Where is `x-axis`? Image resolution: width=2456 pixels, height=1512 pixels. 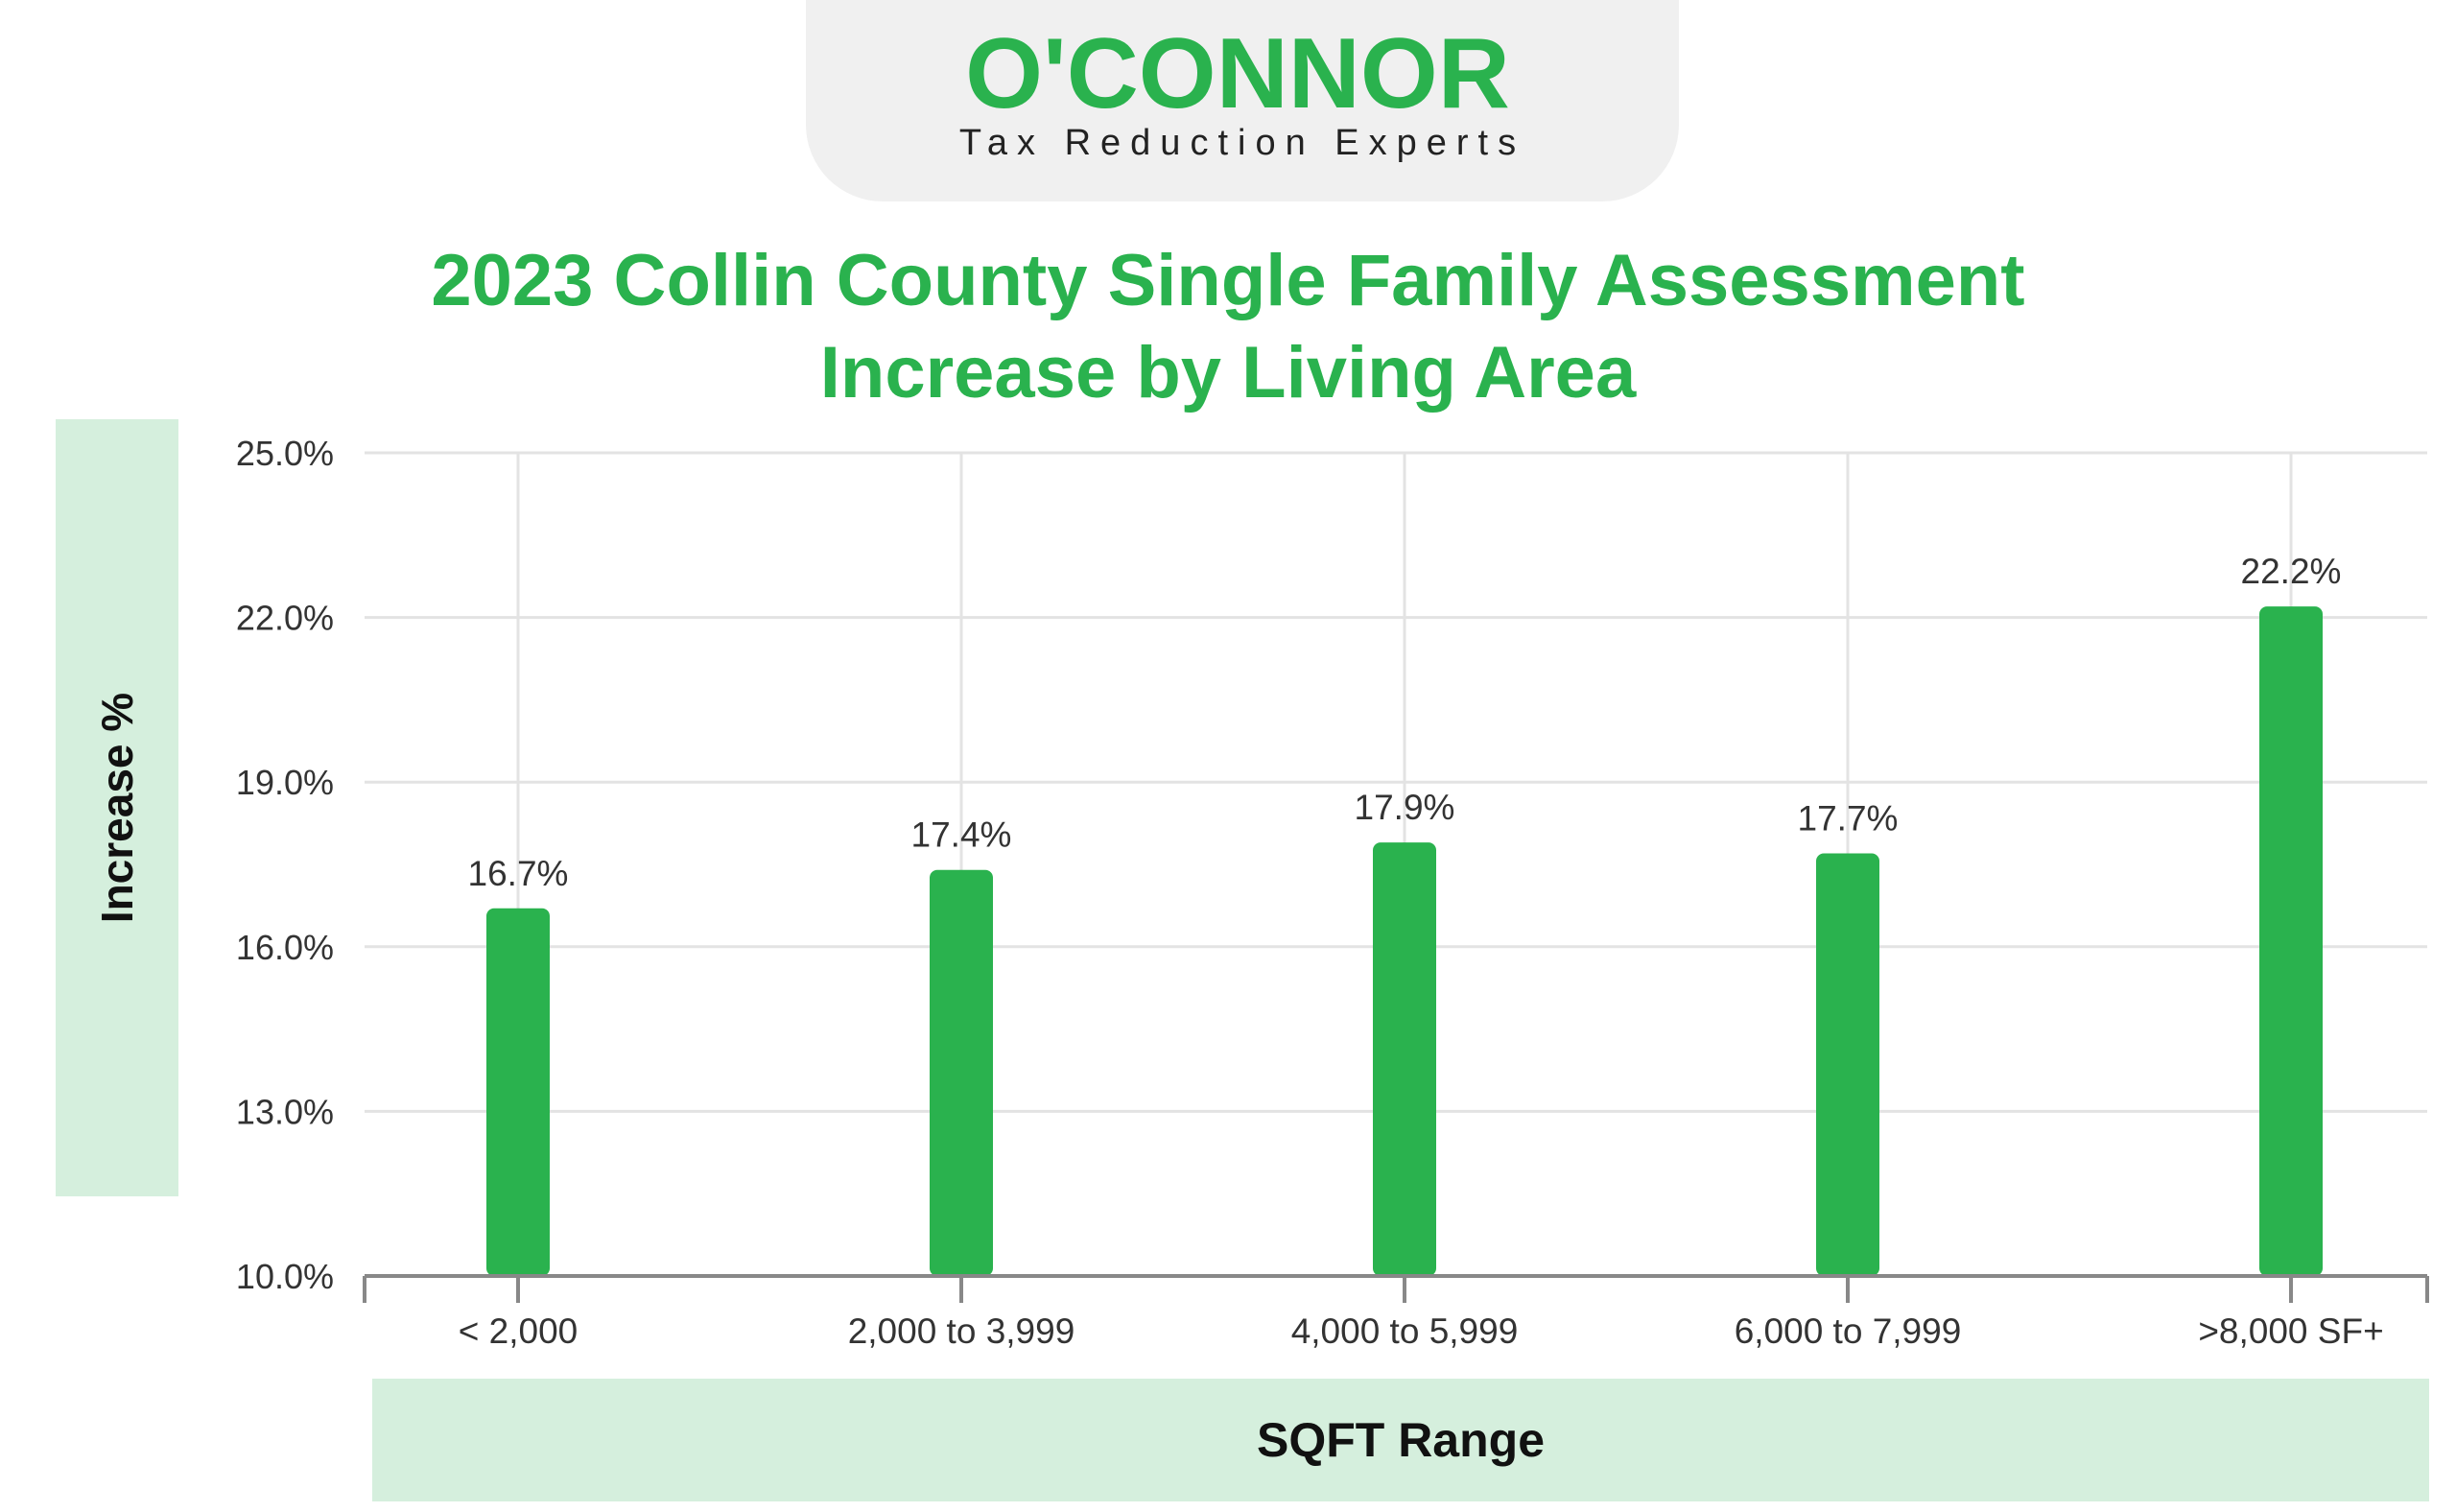
x-axis is located at coordinates (1396, 1288).